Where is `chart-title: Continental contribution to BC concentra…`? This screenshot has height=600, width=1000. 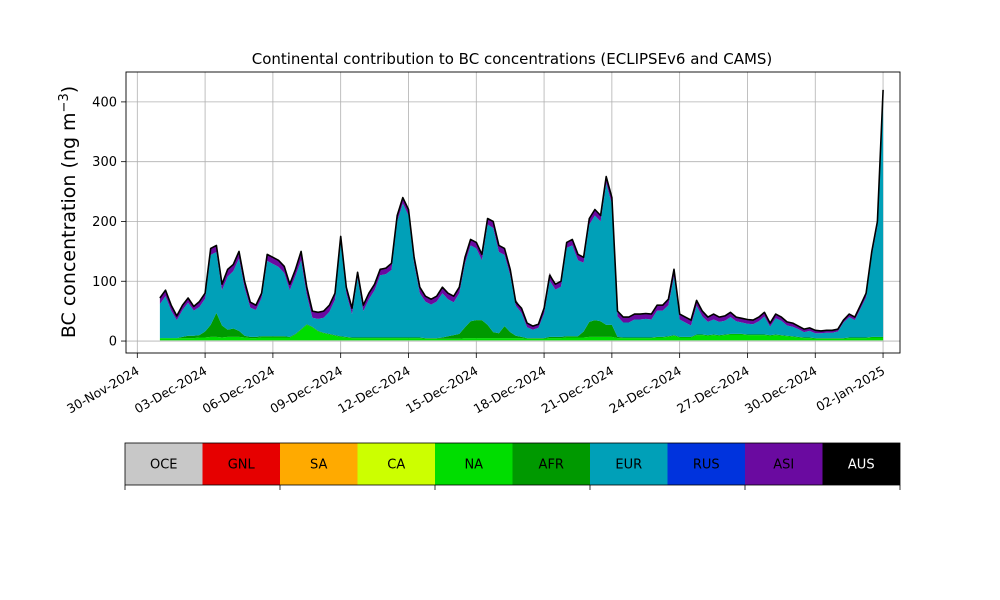 chart-title: Continental contribution to BC concentra… is located at coordinates (512, 59).